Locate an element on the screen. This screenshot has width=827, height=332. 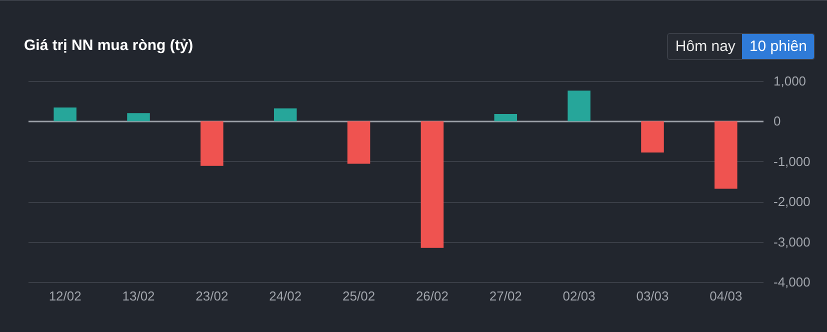
selected-button: 10 phiên is located at coordinates (778, 46).